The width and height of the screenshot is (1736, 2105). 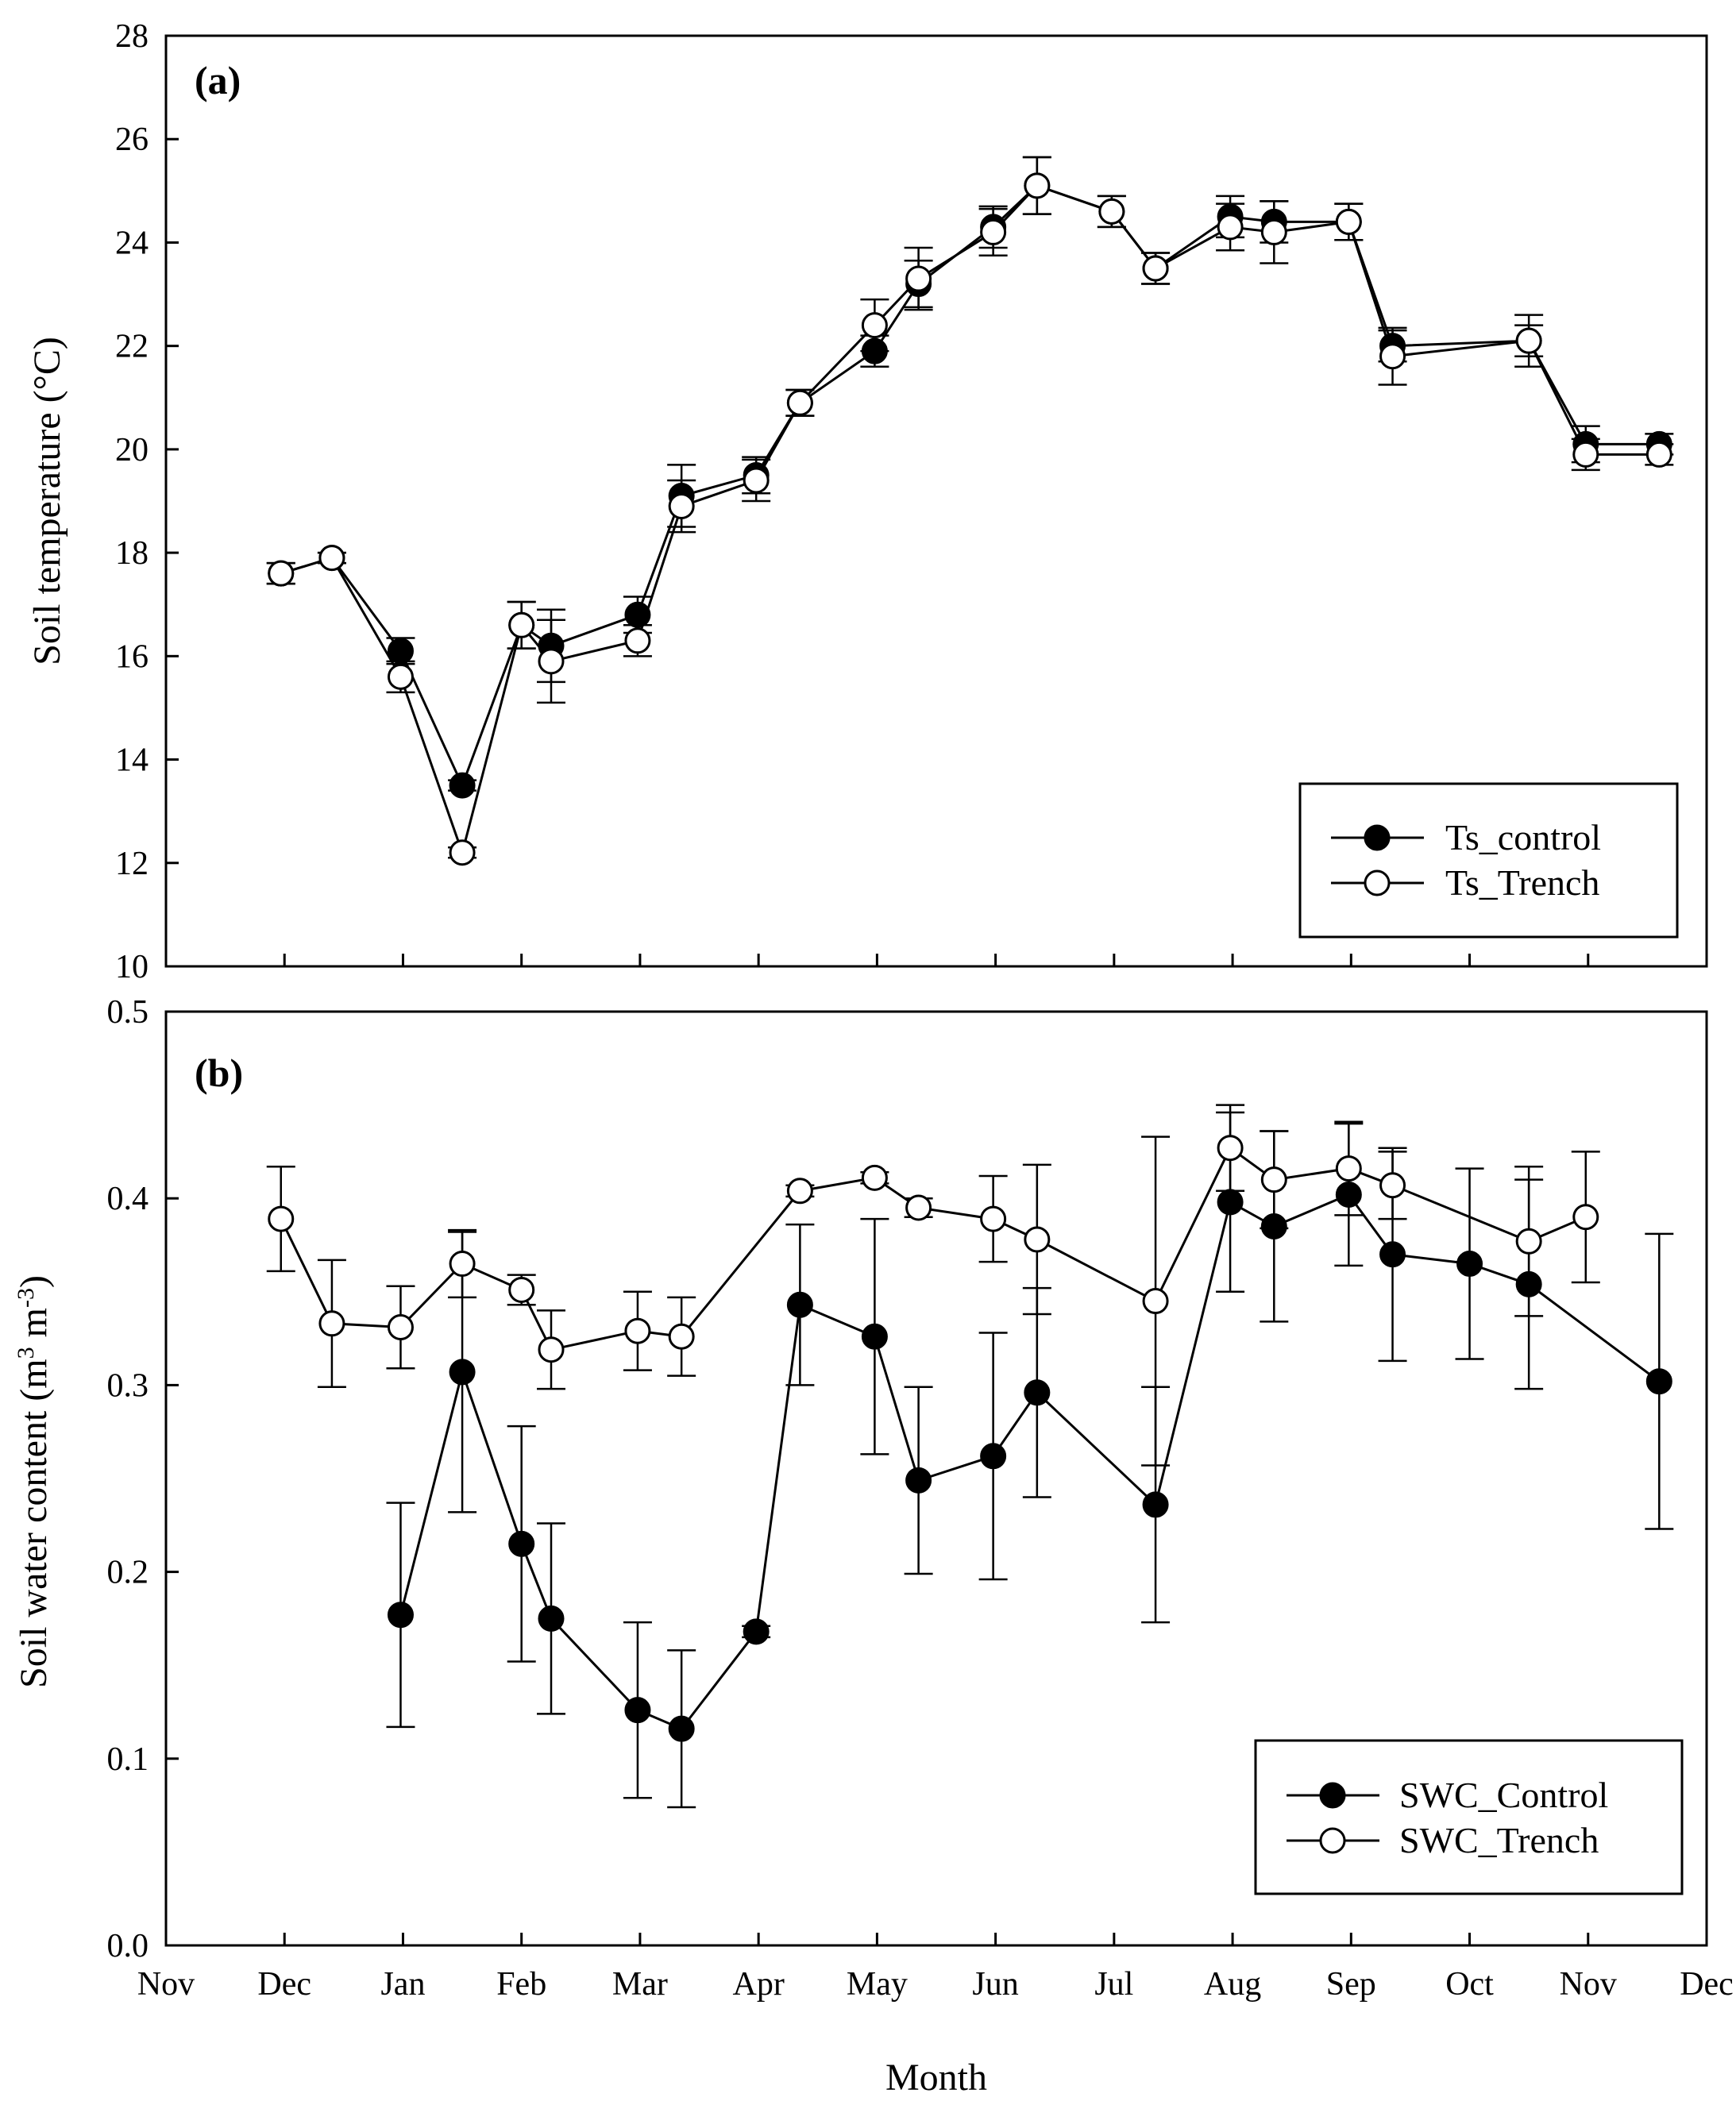 I want to click on panel-a-legend: Ts_control Ts_Trench, so click(x=1488, y=860).